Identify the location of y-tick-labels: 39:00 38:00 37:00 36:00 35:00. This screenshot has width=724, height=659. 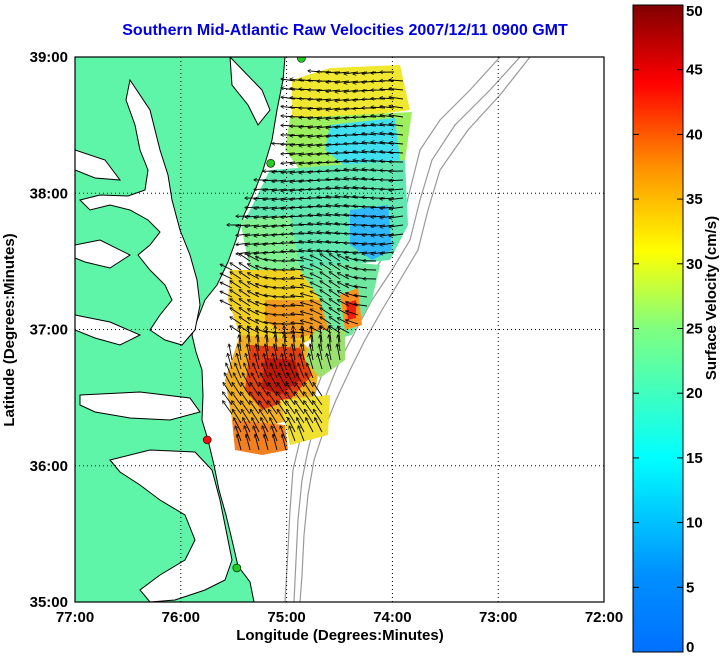
(49, 330).